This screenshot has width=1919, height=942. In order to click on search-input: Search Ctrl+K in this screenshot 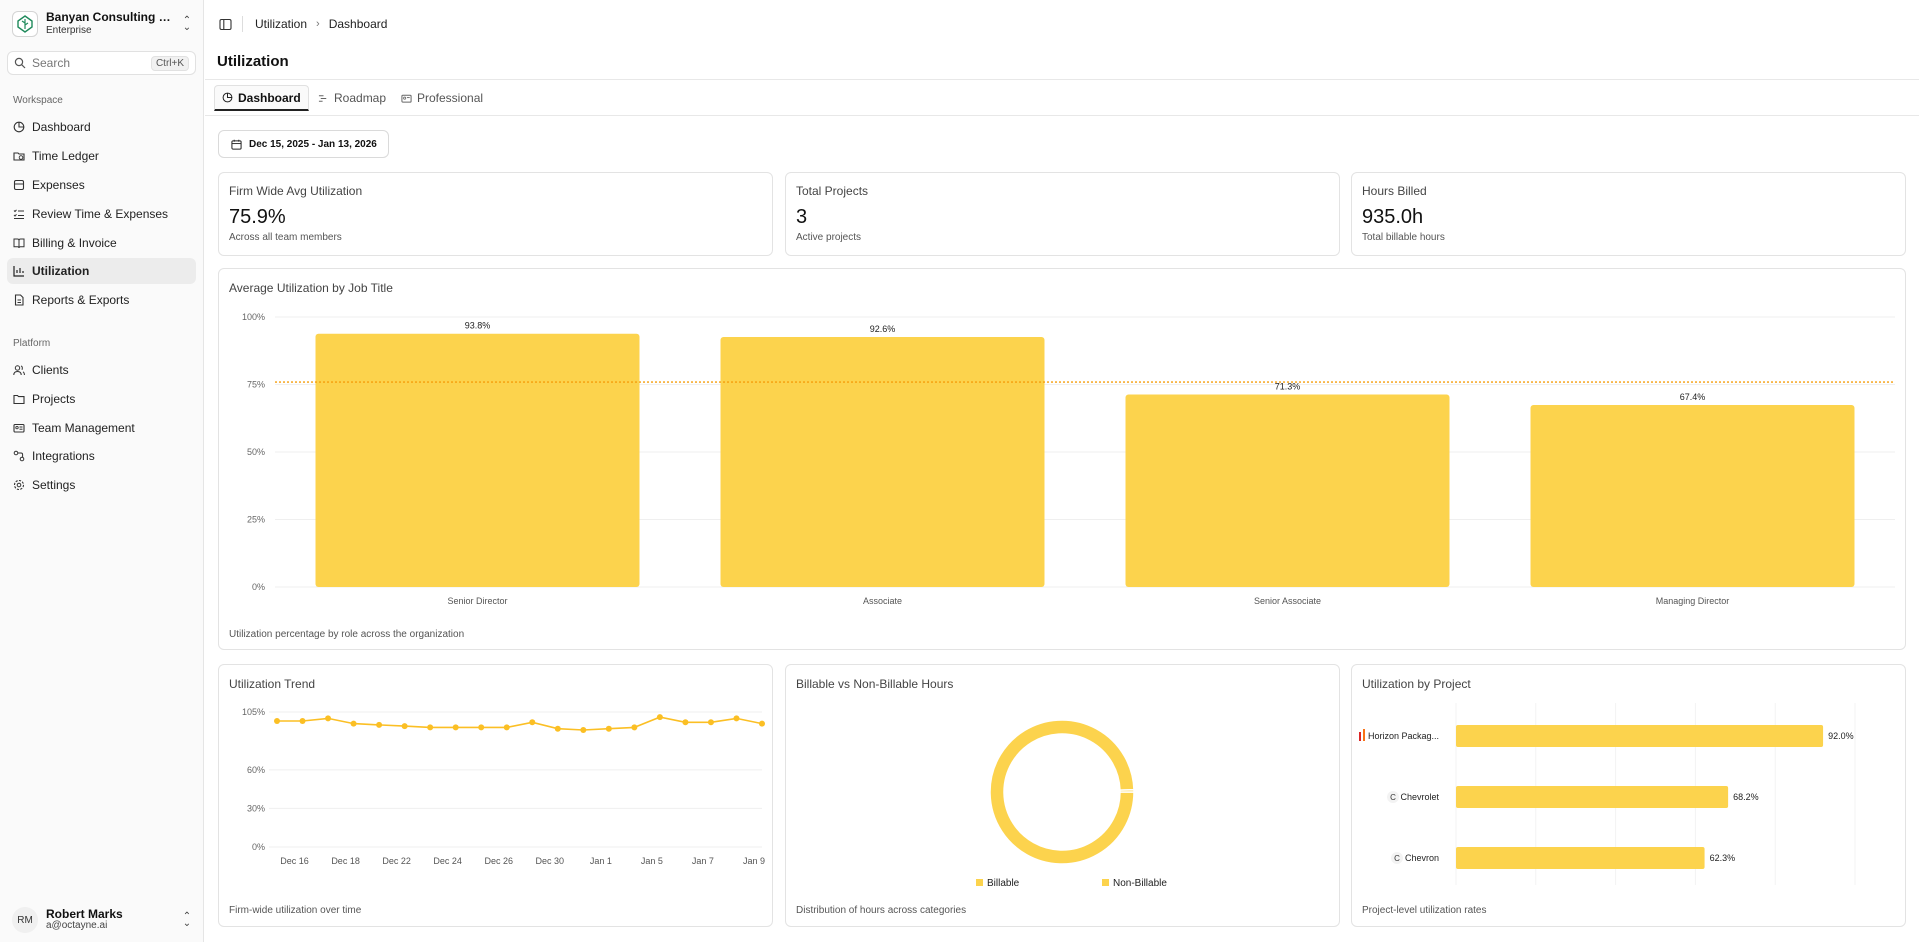, I will do `click(101, 63)`.